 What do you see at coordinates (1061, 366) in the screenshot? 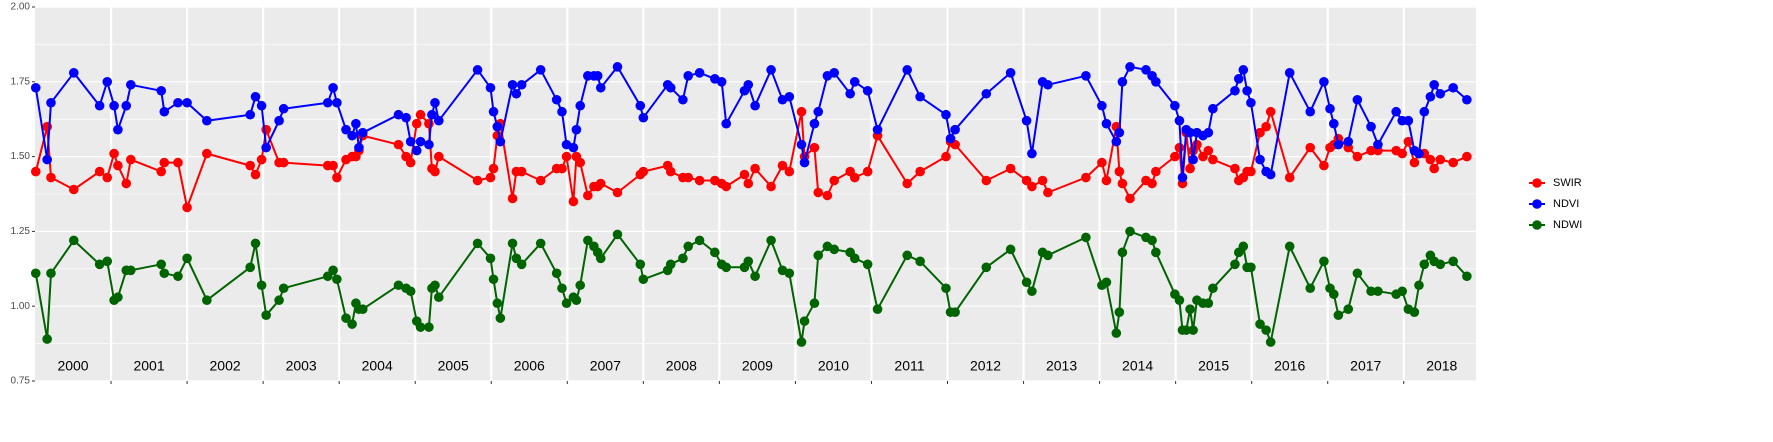
I see `year-label: 2013` at bounding box center [1061, 366].